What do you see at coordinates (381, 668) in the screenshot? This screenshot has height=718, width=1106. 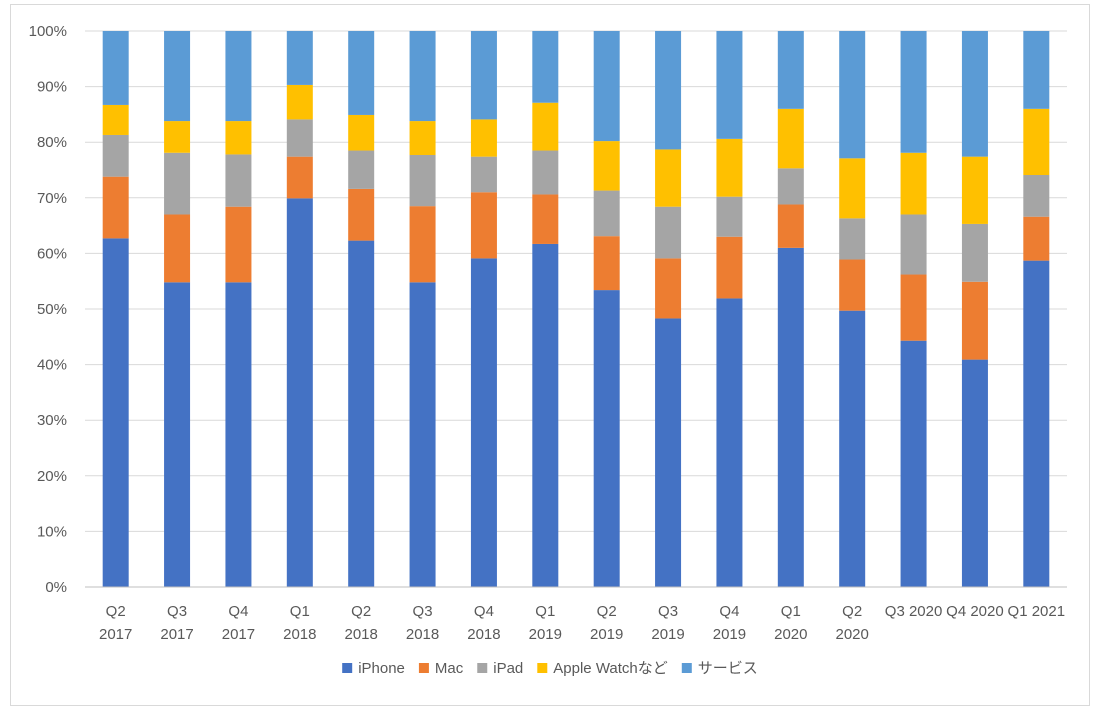 I see `legend-label: iPhone` at bounding box center [381, 668].